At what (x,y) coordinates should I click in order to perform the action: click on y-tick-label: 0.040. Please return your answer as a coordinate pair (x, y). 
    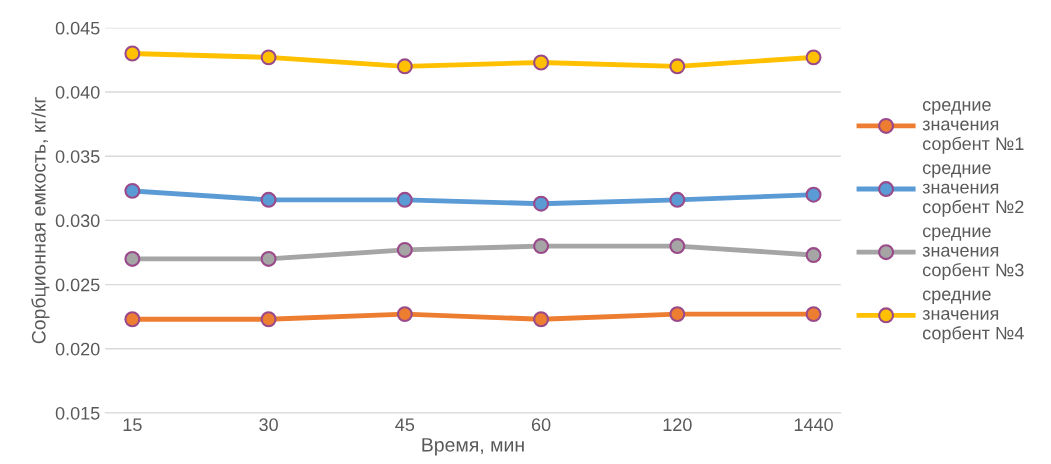
    Looking at the image, I should click on (77, 92).